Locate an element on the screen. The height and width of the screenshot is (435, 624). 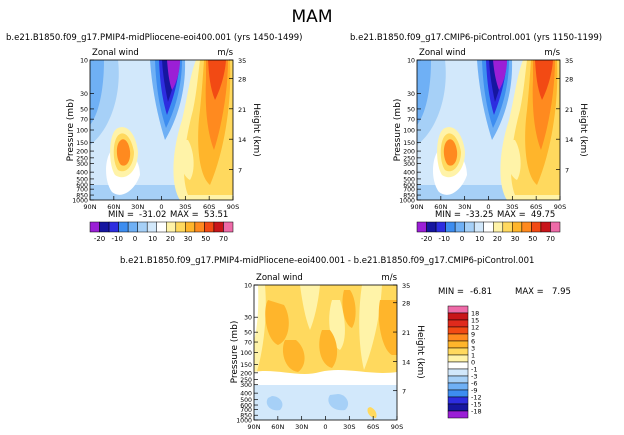
panel-1-contours is located at coordinates (161, 130).